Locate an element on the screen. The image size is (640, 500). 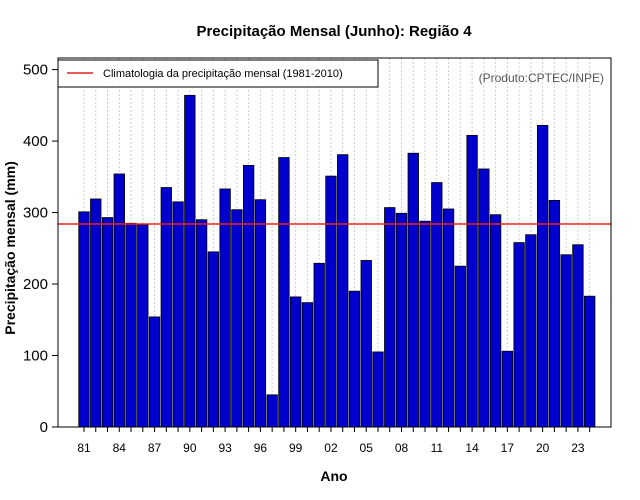
x-axis-label: Ano is located at coordinates (333, 476).